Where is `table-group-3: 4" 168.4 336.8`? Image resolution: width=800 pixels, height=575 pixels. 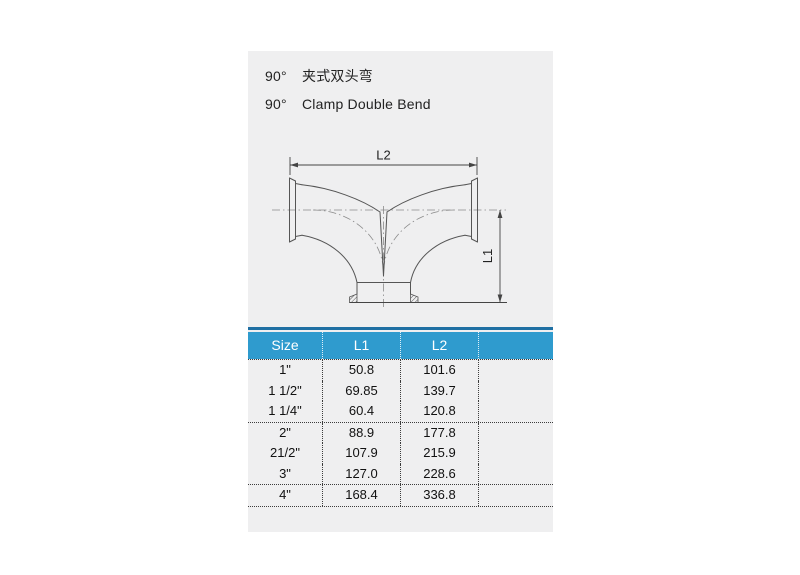
table-group-3: 4" 168.4 336.8 is located at coordinates (400, 496).